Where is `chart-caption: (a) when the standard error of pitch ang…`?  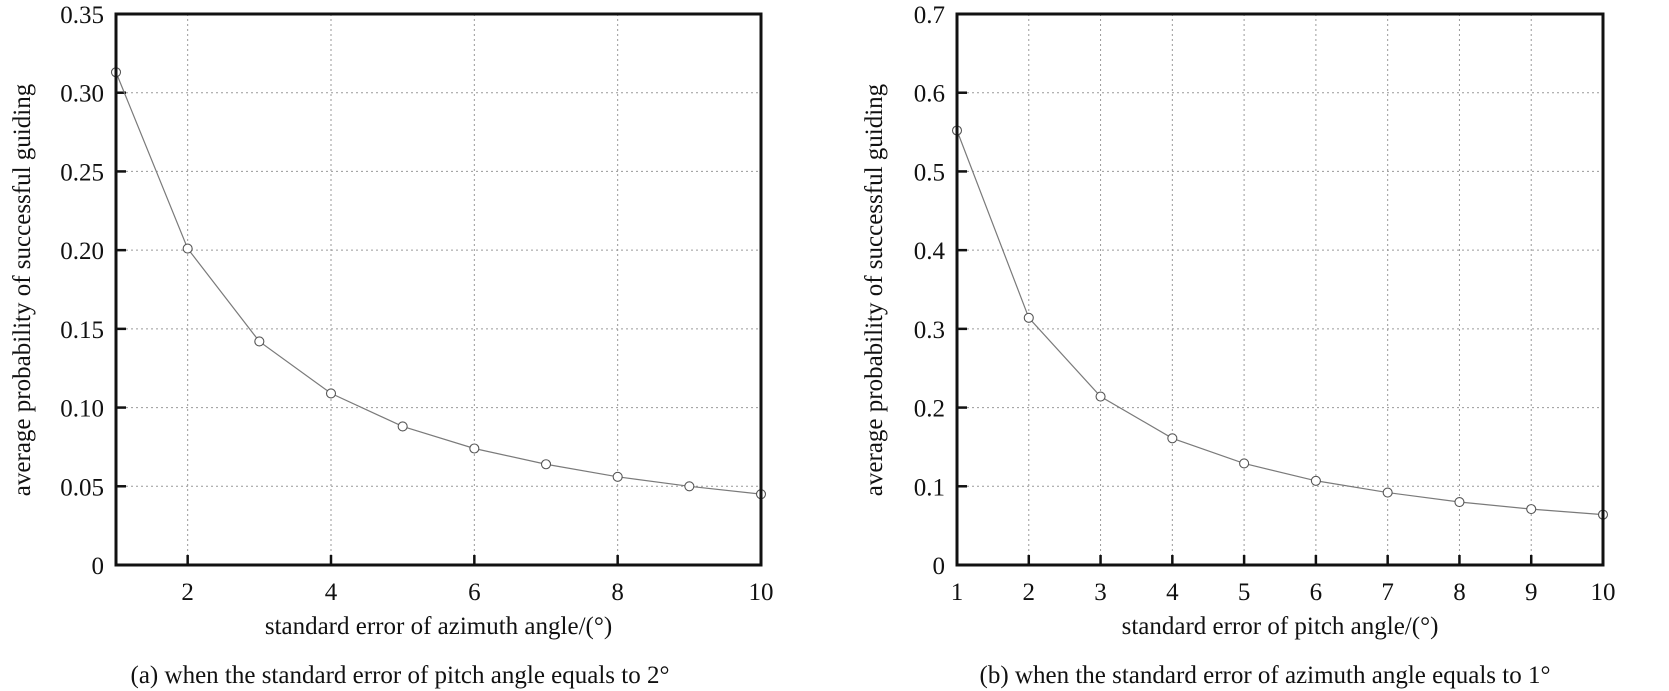 chart-caption: (a) when the standard error of pitch ang… is located at coordinates (400, 675).